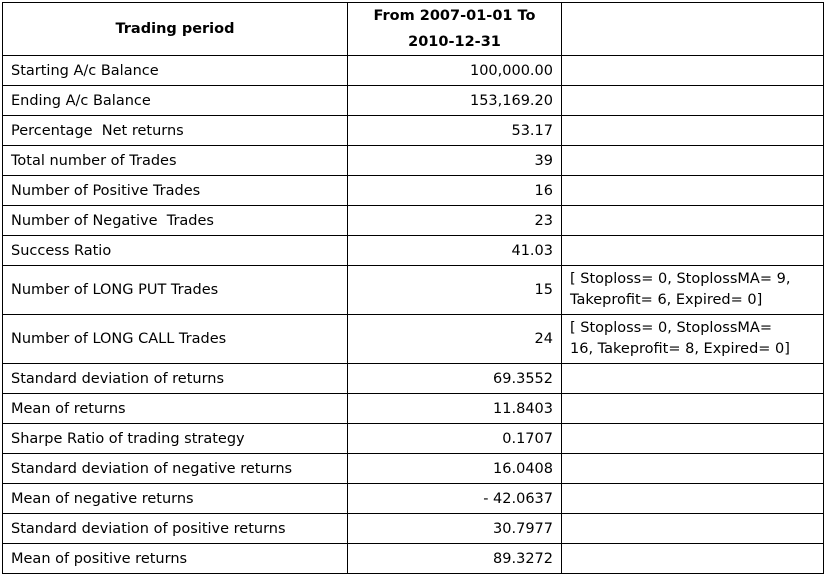  I want to click on metric-value: 41.03, so click(454, 250).